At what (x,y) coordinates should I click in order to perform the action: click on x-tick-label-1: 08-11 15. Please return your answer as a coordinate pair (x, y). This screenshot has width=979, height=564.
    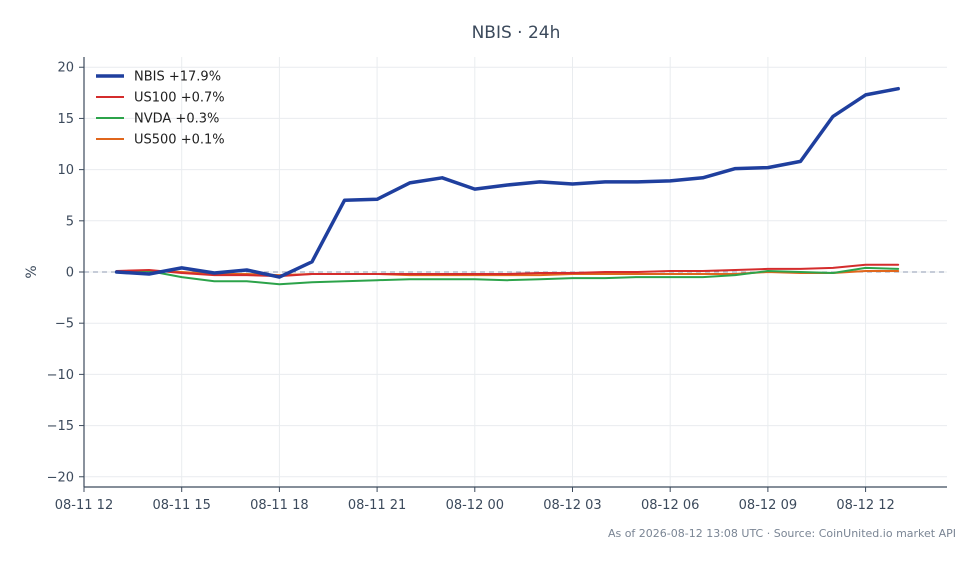
    Looking at the image, I should click on (181, 505).